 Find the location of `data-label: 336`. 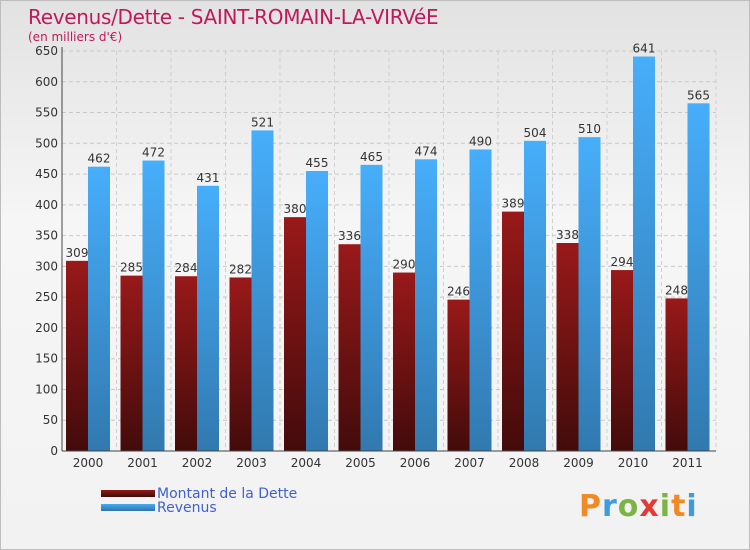

data-label: 336 is located at coordinates (349, 236).